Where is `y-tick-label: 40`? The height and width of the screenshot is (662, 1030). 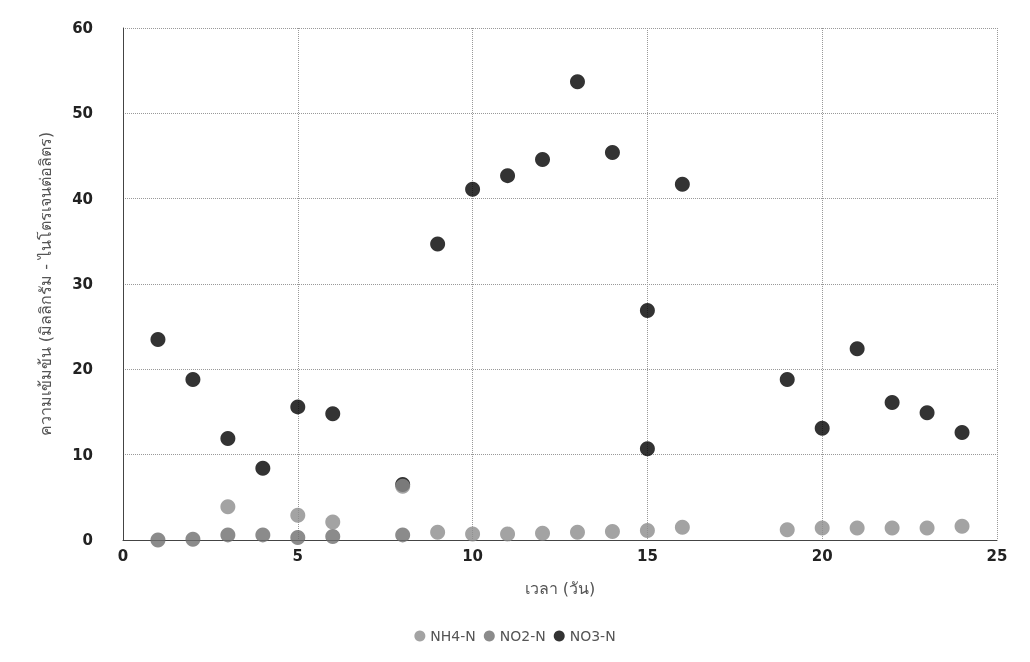 y-tick-label: 40 is located at coordinates (82, 198).